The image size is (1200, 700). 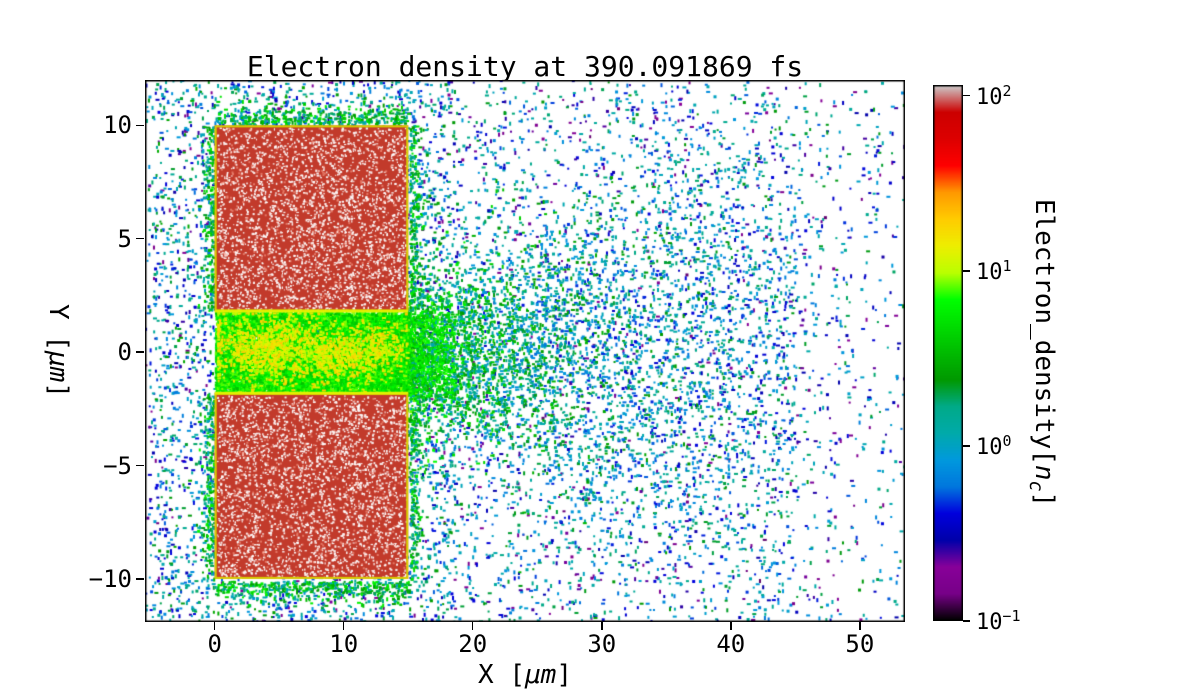 What do you see at coordinates (214, 644) in the screenshot?
I see `x-tick-label: 0` at bounding box center [214, 644].